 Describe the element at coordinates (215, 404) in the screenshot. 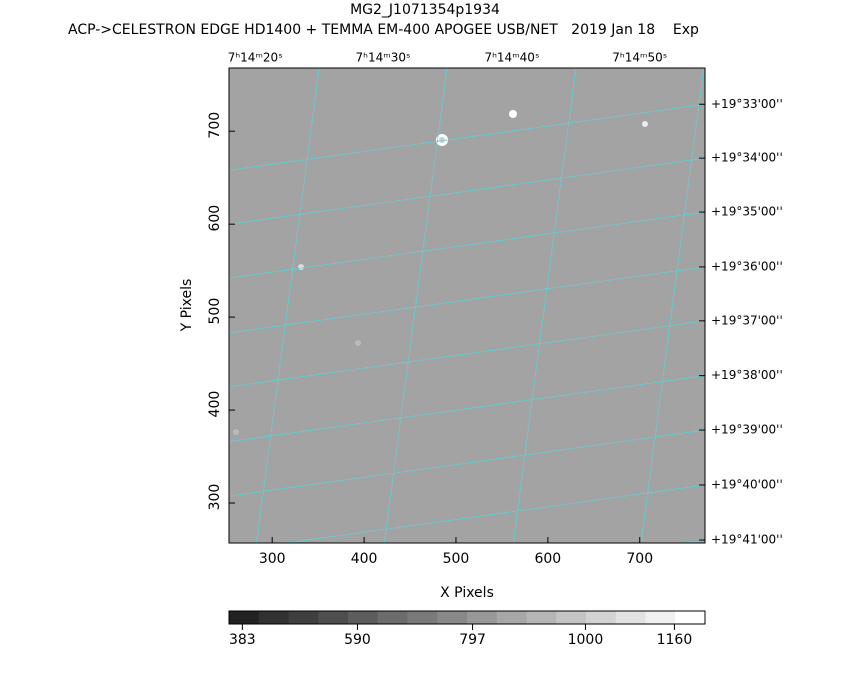

I see `y-tick-label: 400` at that location.